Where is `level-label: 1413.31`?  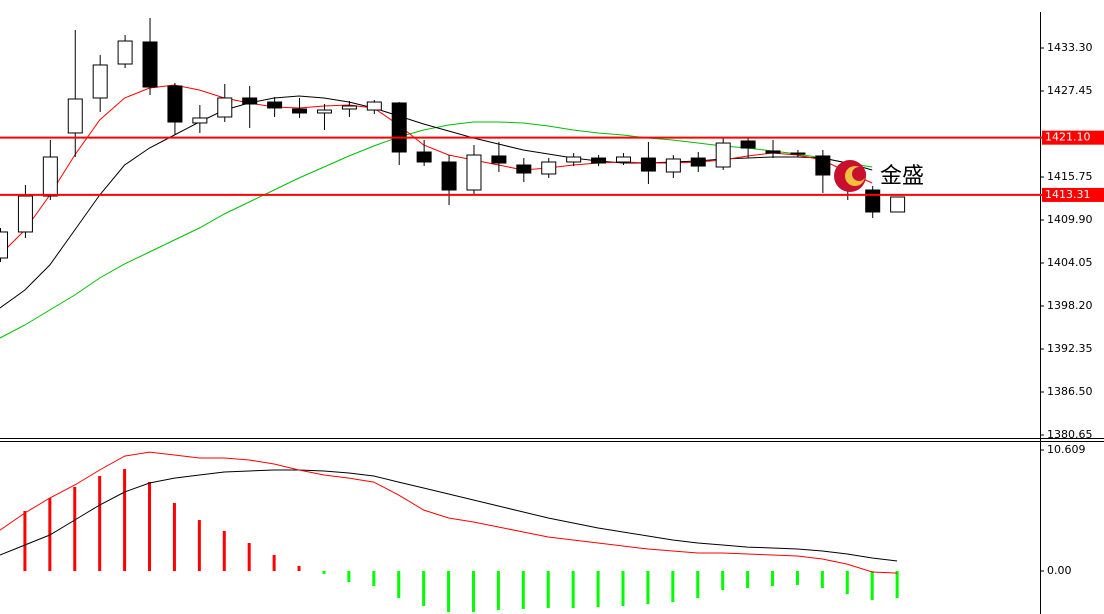 level-label: 1413.31 is located at coordinates (1068, 194).